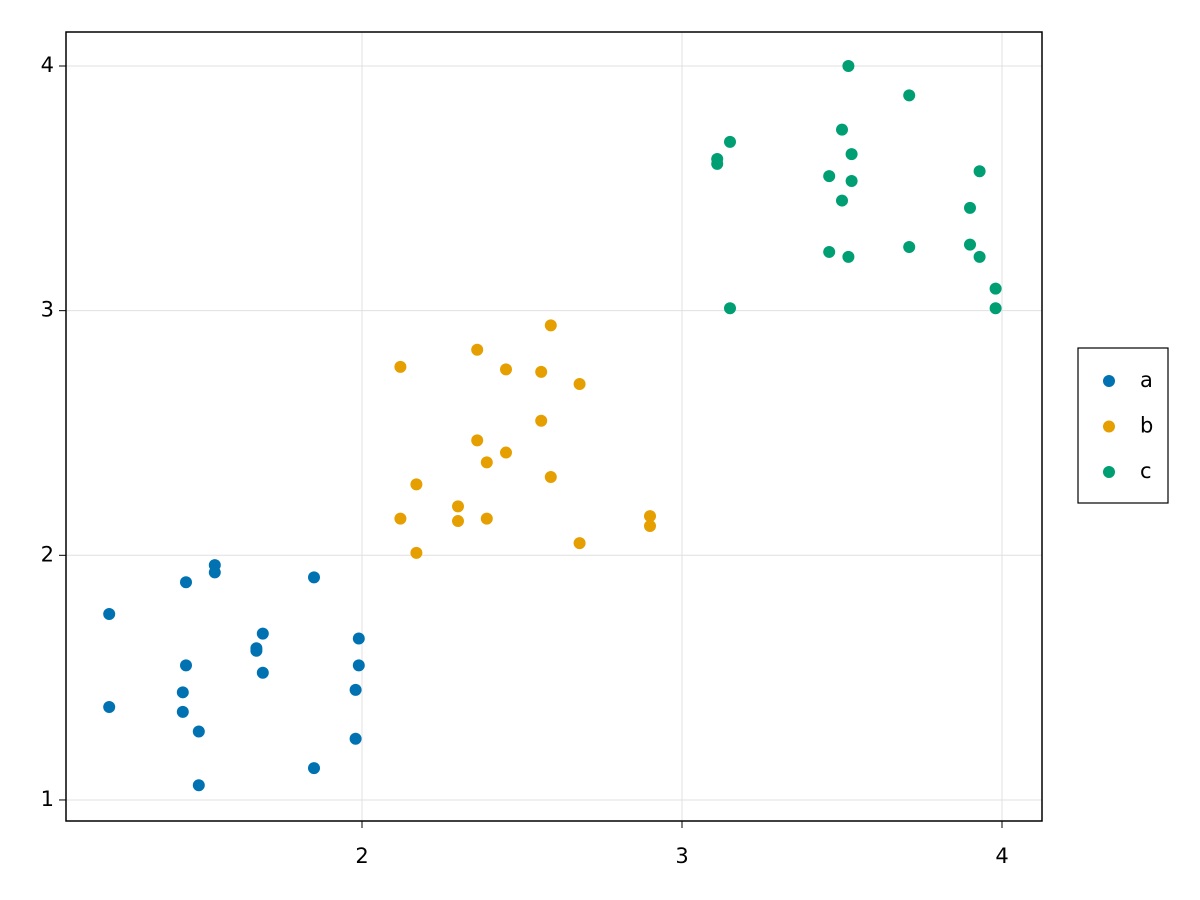 This screenshot has height=900, width=1200. What do you see at coordinates (1123, 425) in the screenshot?
I see `legend-box` at bounding box center [1123, 425].